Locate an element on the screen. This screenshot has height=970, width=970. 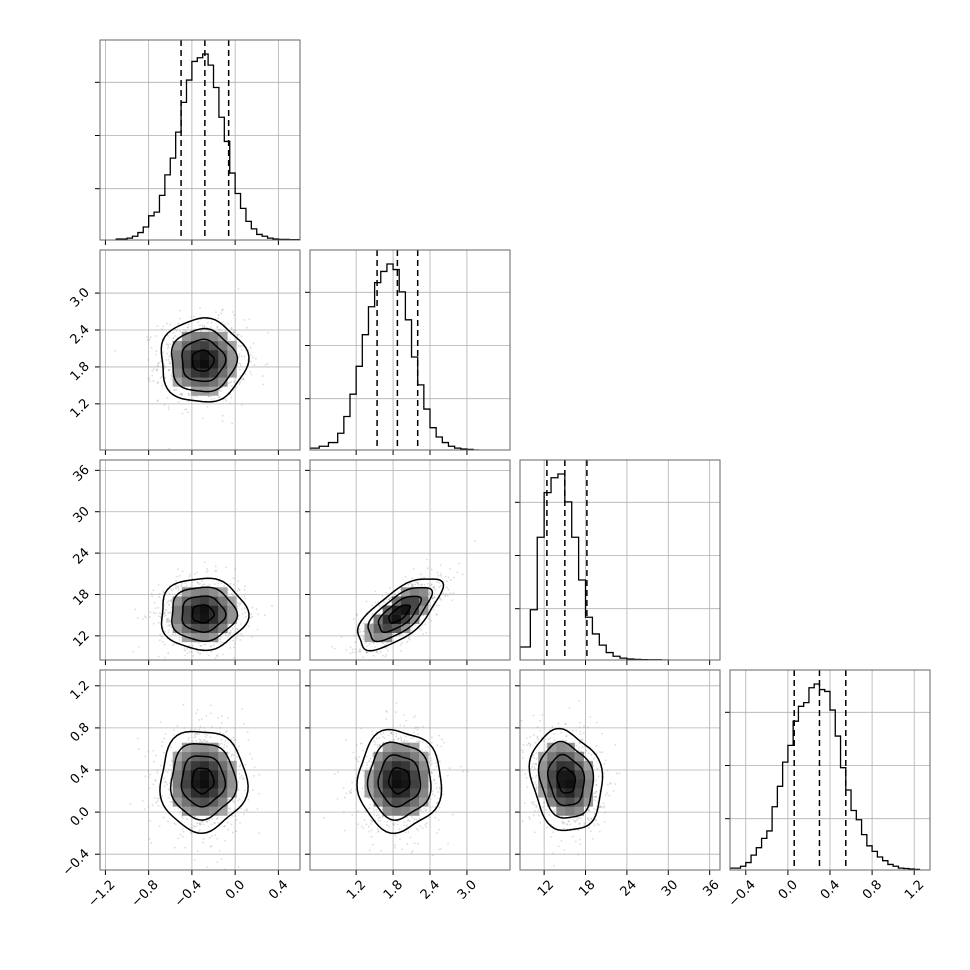
x-tick-label: −0.4 is located at coordinates (742, 893).